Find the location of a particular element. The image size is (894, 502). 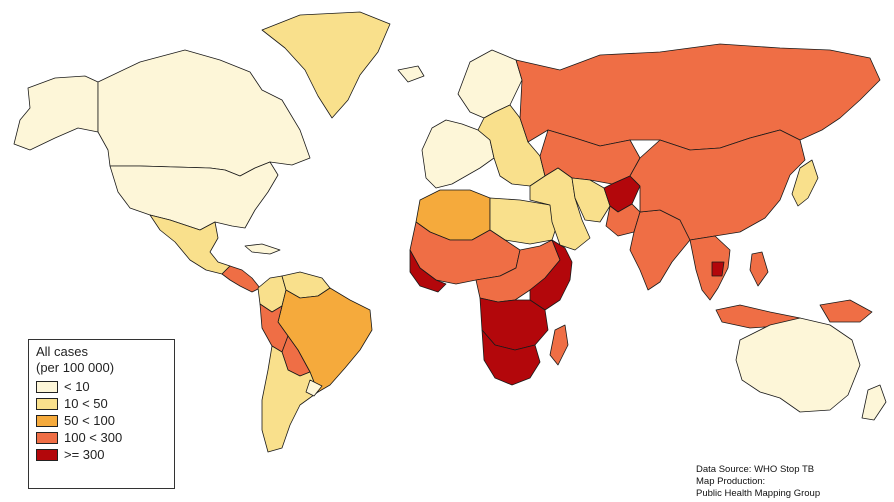

region-philippines is located at coordinates (759, 269).